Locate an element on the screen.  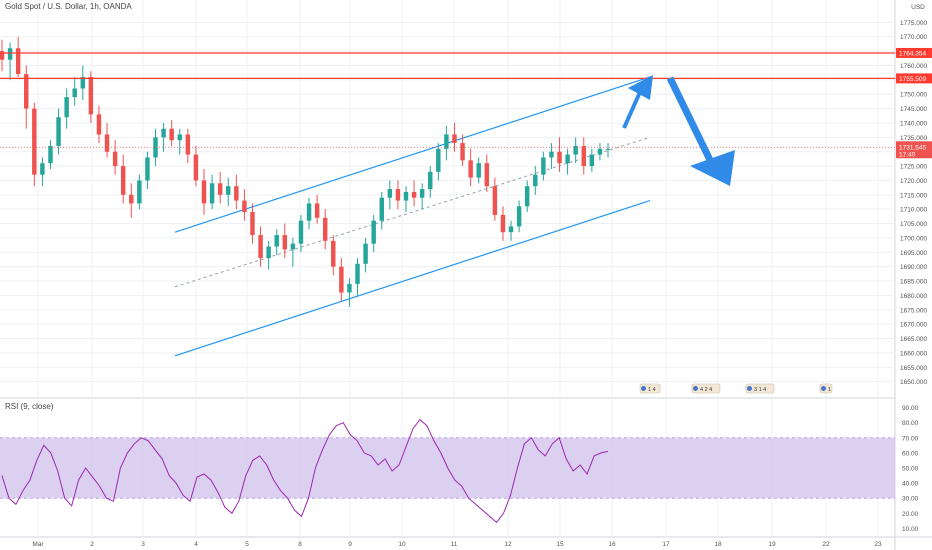
currency-label: USD is located at coordinates (918, 7).